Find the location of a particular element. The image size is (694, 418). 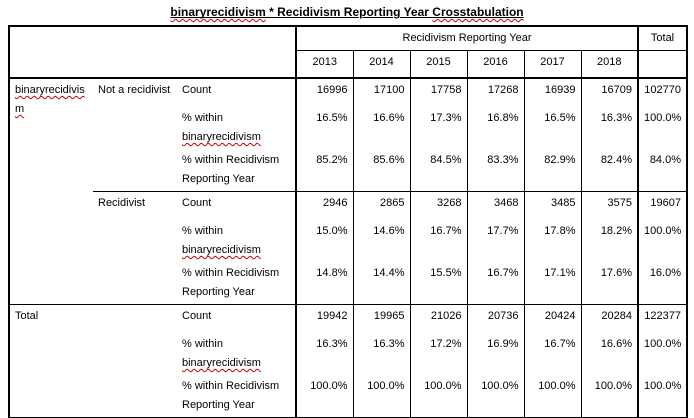

total-header-subcell is located at coordinates (662, 65).